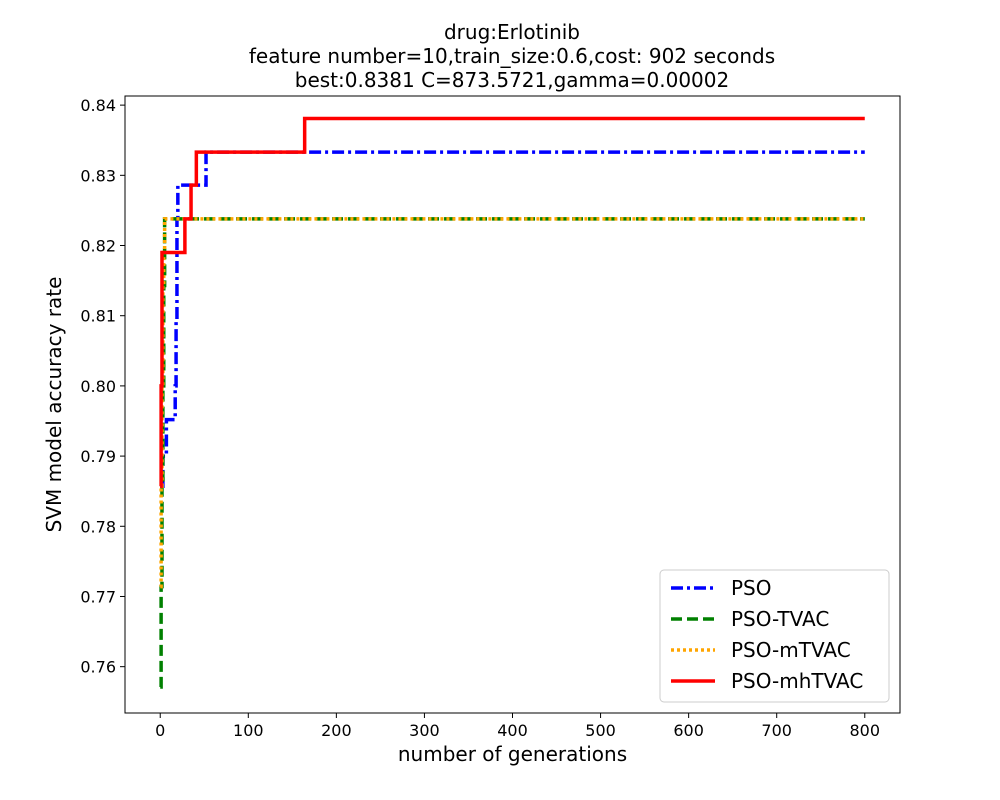 This screenshot has height=800, width=1000. I want to click on y-tick-label: 0.78, so click(98, 526).